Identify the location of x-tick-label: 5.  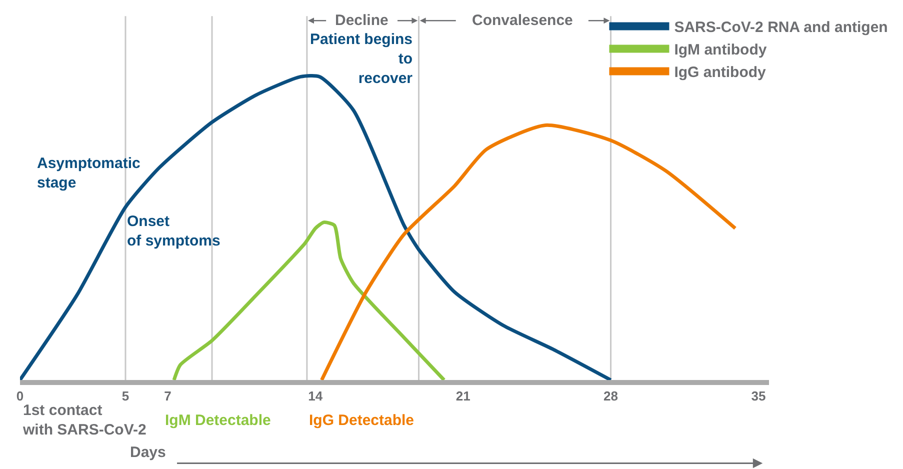
(126, 396).